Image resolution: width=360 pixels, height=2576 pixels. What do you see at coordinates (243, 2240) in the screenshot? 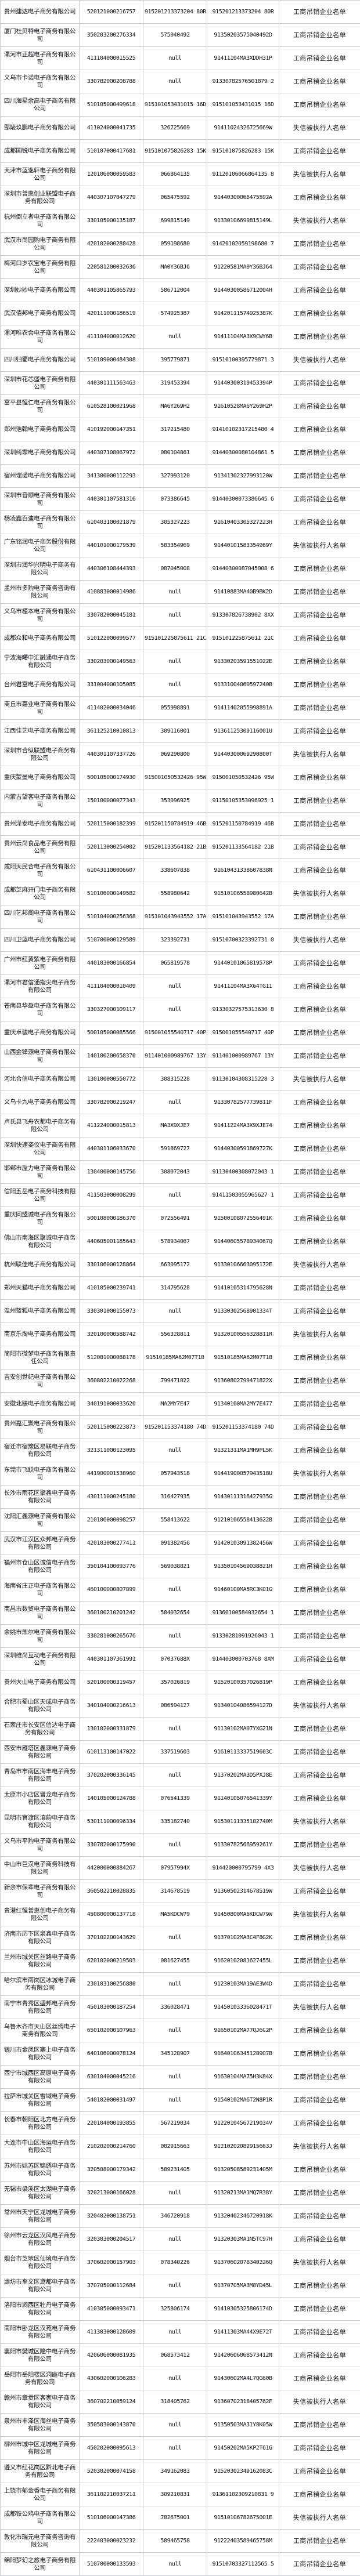
I see `cell-unified-credit-code: 91320303MA1N5TC97H` at bounding box center [243, 2240].